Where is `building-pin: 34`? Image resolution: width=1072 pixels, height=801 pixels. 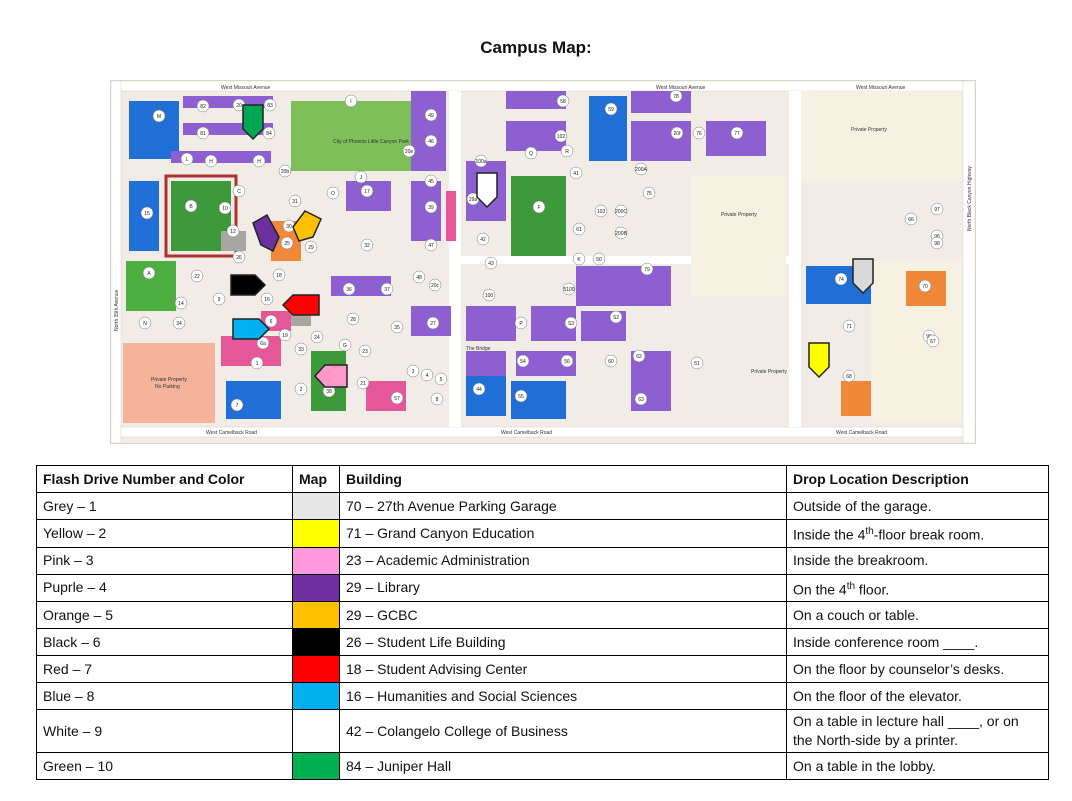 building-pin: 34 is located at coordinates (179, 323).